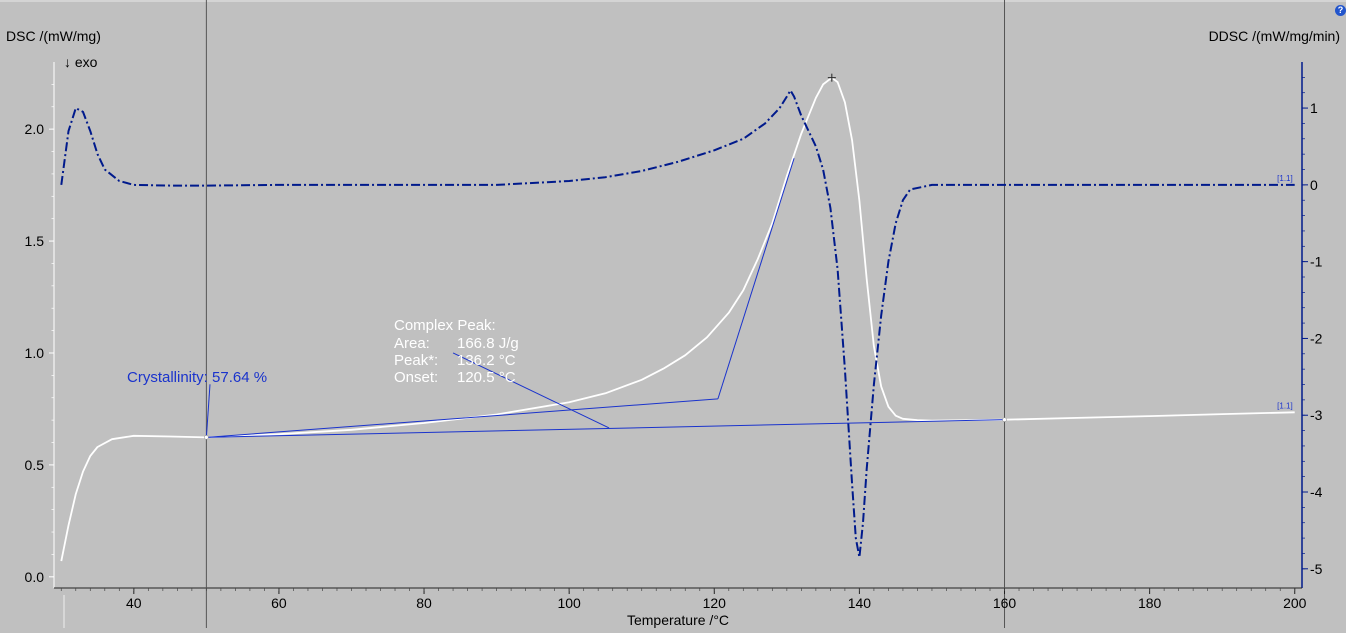 The width and height of the screenshot is (1346, 633). What do you see at coordinates (35, 577) in the screenshot?
I see `y-left-tick-label: 0.0` at bounding box center [35, 577].